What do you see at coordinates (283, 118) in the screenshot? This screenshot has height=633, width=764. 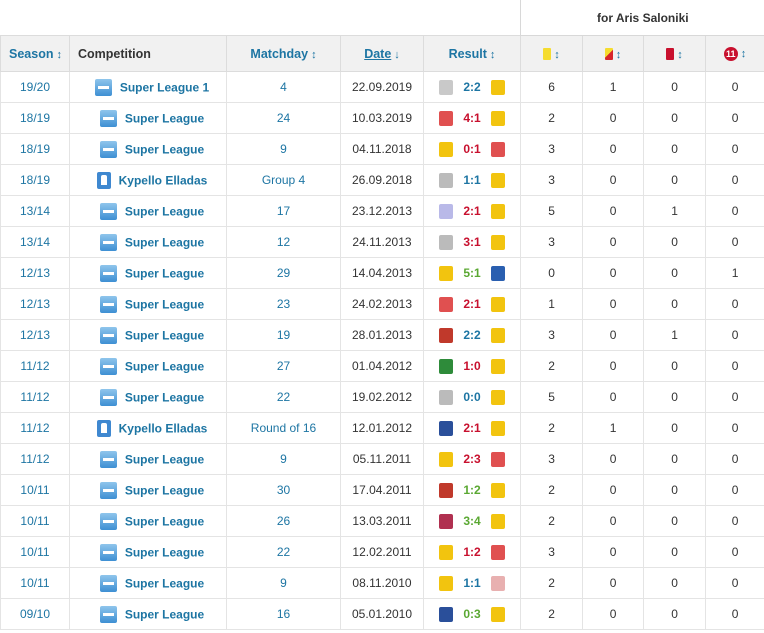 I see `matchday-cell: 24` at bounding box center [283, 118].